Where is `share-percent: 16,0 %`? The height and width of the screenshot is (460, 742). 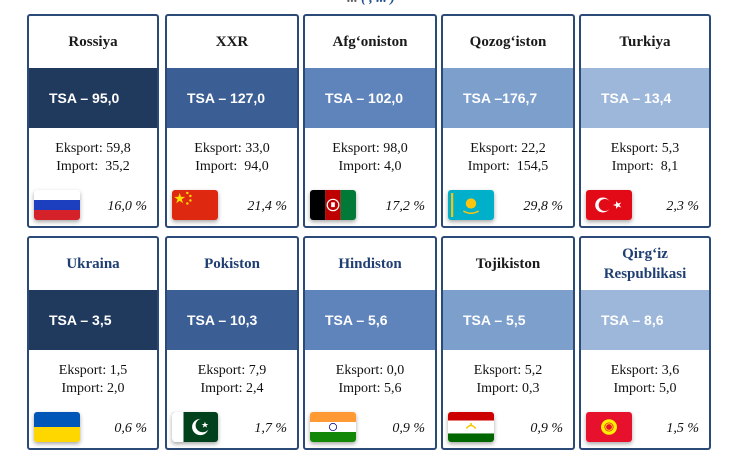
share-percent: 16,0 % is located at coordinates (127, 206).